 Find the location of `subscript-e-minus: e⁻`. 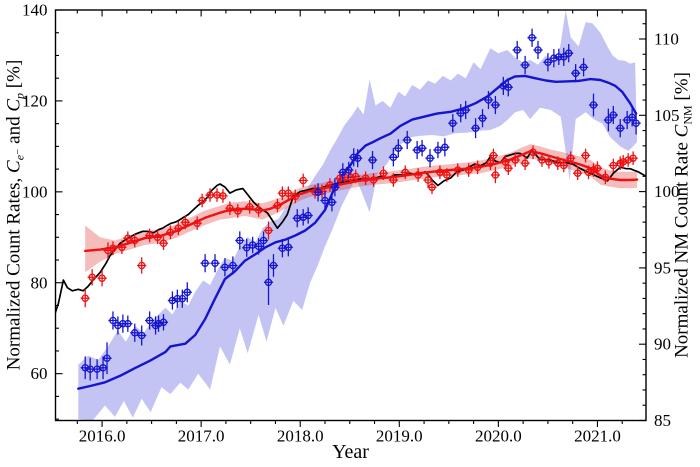

subscript-e-minus: e⁻ is located at coordinates (19, 154).